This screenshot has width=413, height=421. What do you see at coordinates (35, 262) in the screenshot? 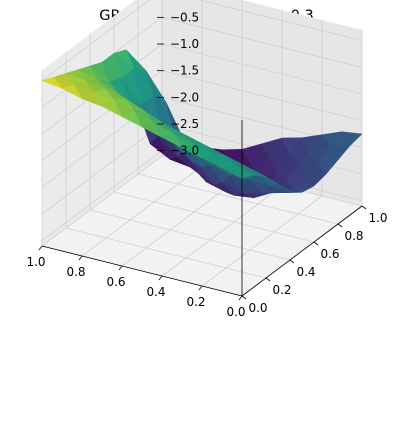
I see `x-tick-label: 1.0` at bounding box center [35, 262].